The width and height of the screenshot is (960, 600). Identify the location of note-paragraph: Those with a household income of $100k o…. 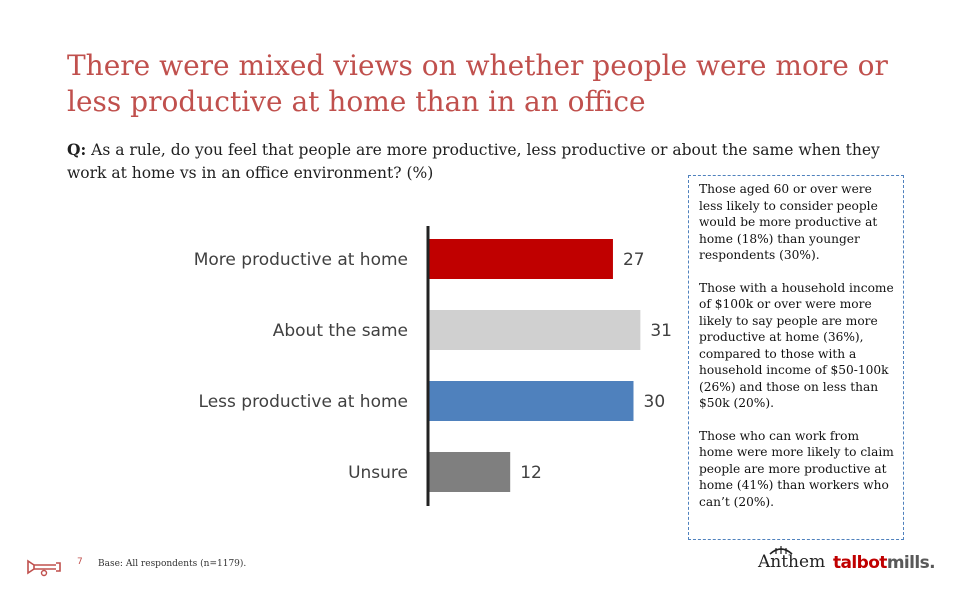
(796, 345).